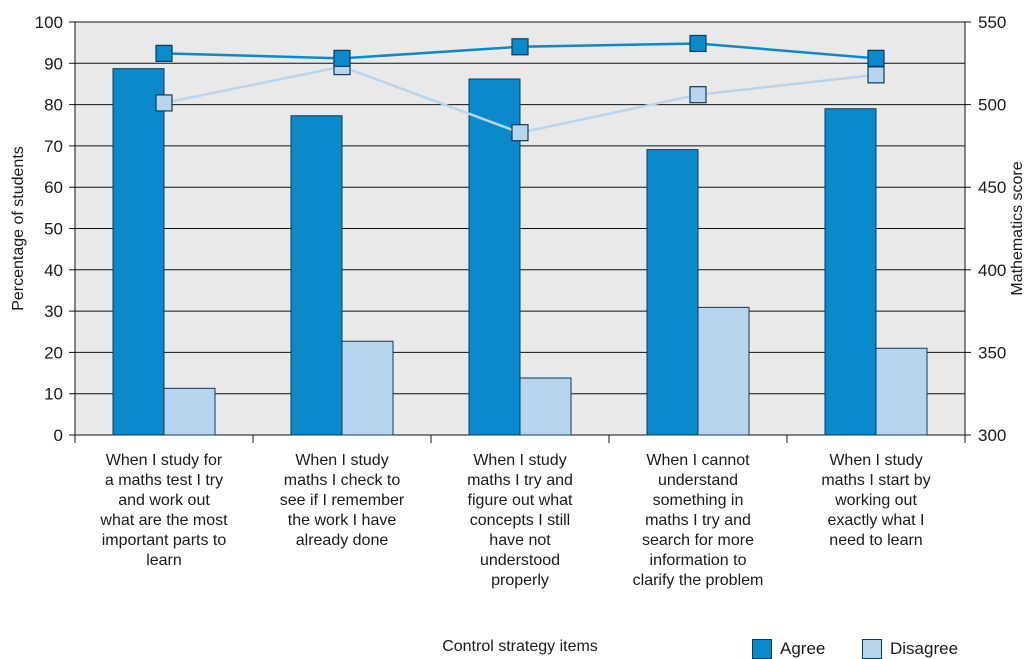 Image resolution: width=1031 pixels, height=659 pixels. I want to click on y-tick-label: 10, so click(53, 394).